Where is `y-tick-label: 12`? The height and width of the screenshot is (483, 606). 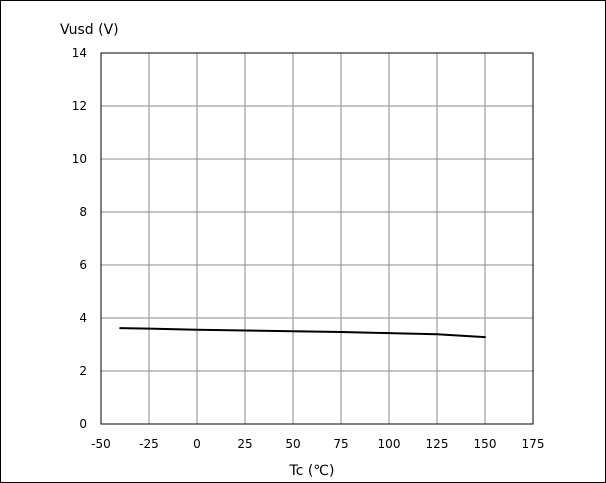
y-tick-label: 12 is located at coordinates (79, 106).